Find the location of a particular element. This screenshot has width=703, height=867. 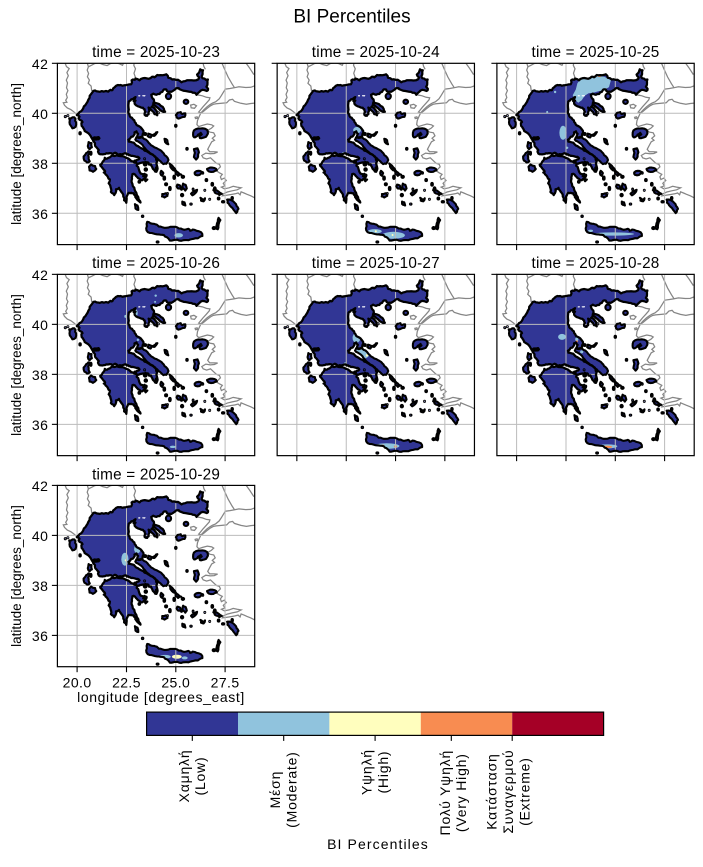

svg-text: Μέση is located at coordinates (275, 790).